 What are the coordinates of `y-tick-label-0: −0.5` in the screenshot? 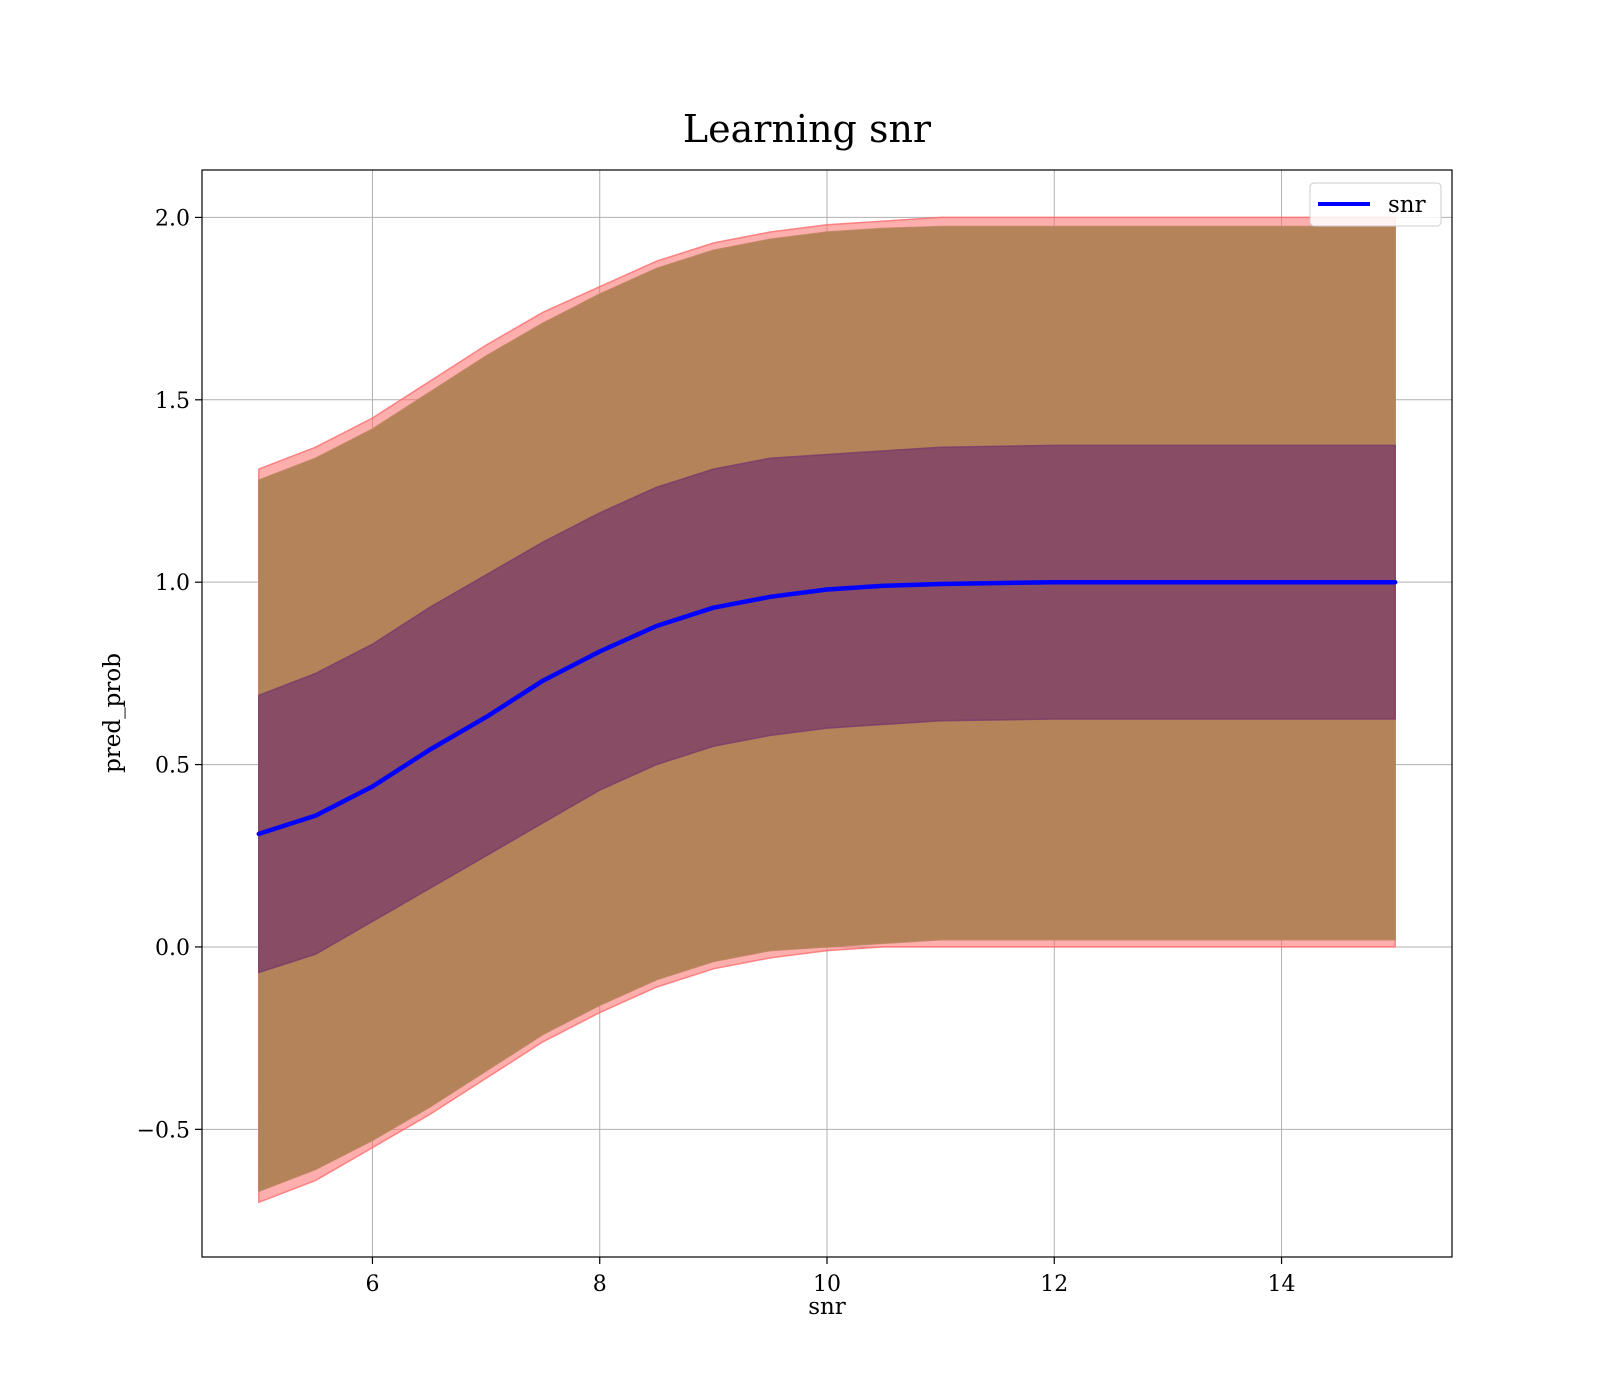 It's located at (163, 1130).